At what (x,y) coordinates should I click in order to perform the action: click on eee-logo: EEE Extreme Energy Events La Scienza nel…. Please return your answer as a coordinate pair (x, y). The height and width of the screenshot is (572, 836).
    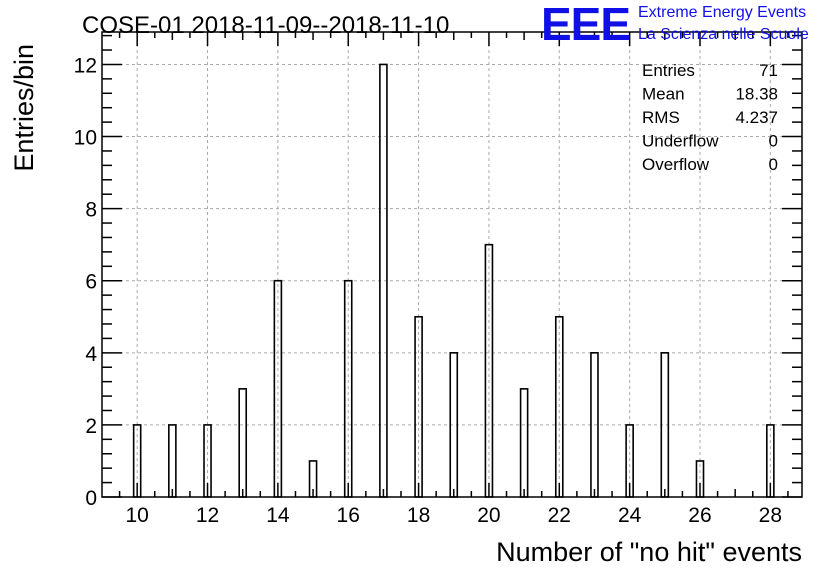
    Looking at the image, I should click on (675, 25).